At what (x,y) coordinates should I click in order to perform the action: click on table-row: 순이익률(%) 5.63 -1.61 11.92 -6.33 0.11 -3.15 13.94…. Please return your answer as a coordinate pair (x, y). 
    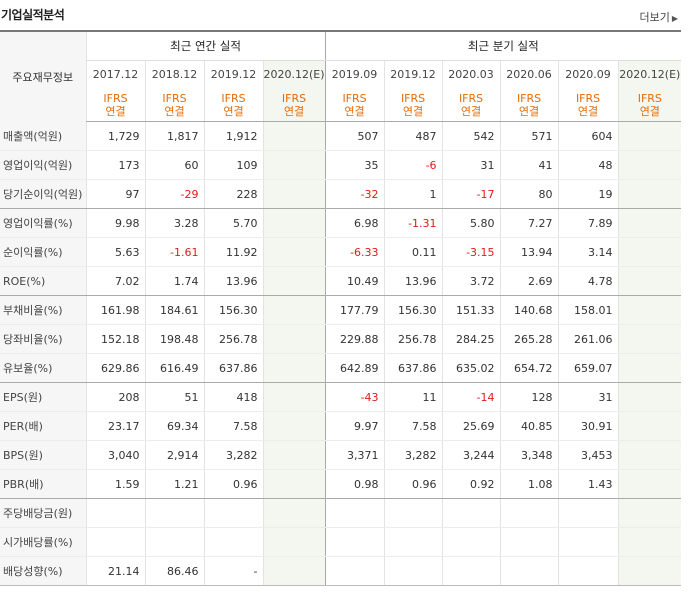
    Looking at the image, I should click on (341, 252).